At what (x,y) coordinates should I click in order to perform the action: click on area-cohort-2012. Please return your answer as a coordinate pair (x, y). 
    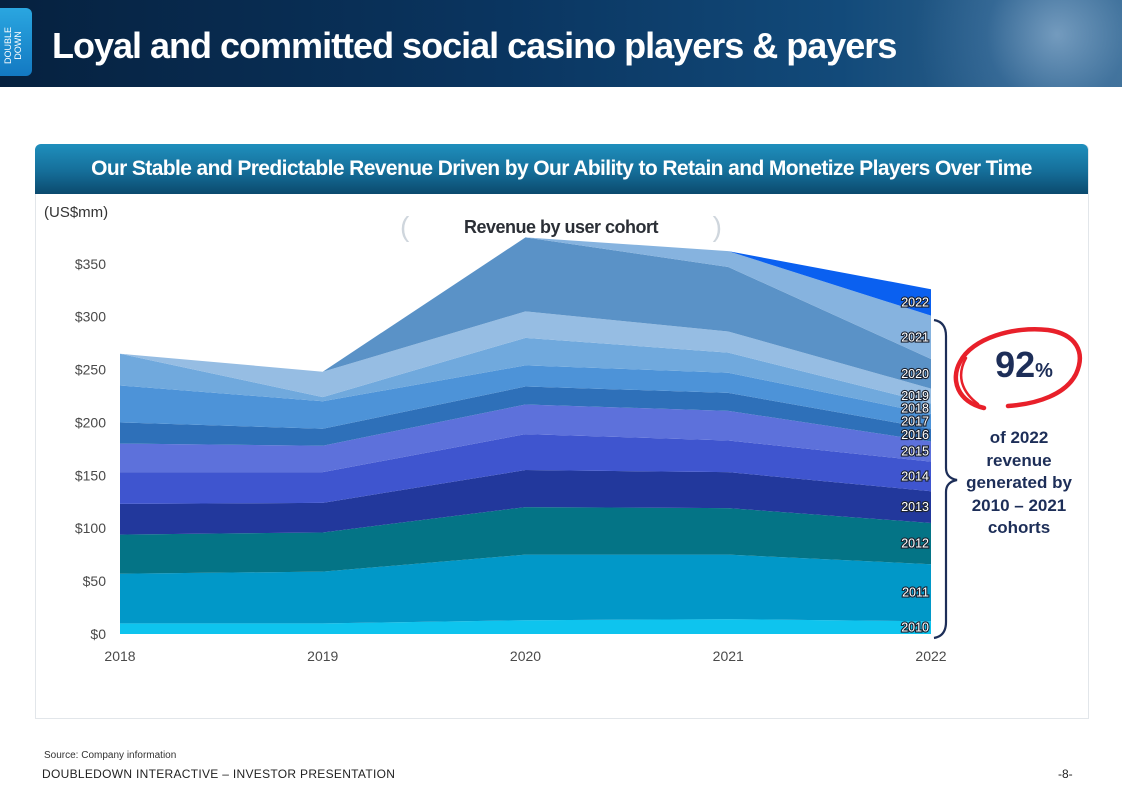
    Looking at the image, I should click on (525, 540).